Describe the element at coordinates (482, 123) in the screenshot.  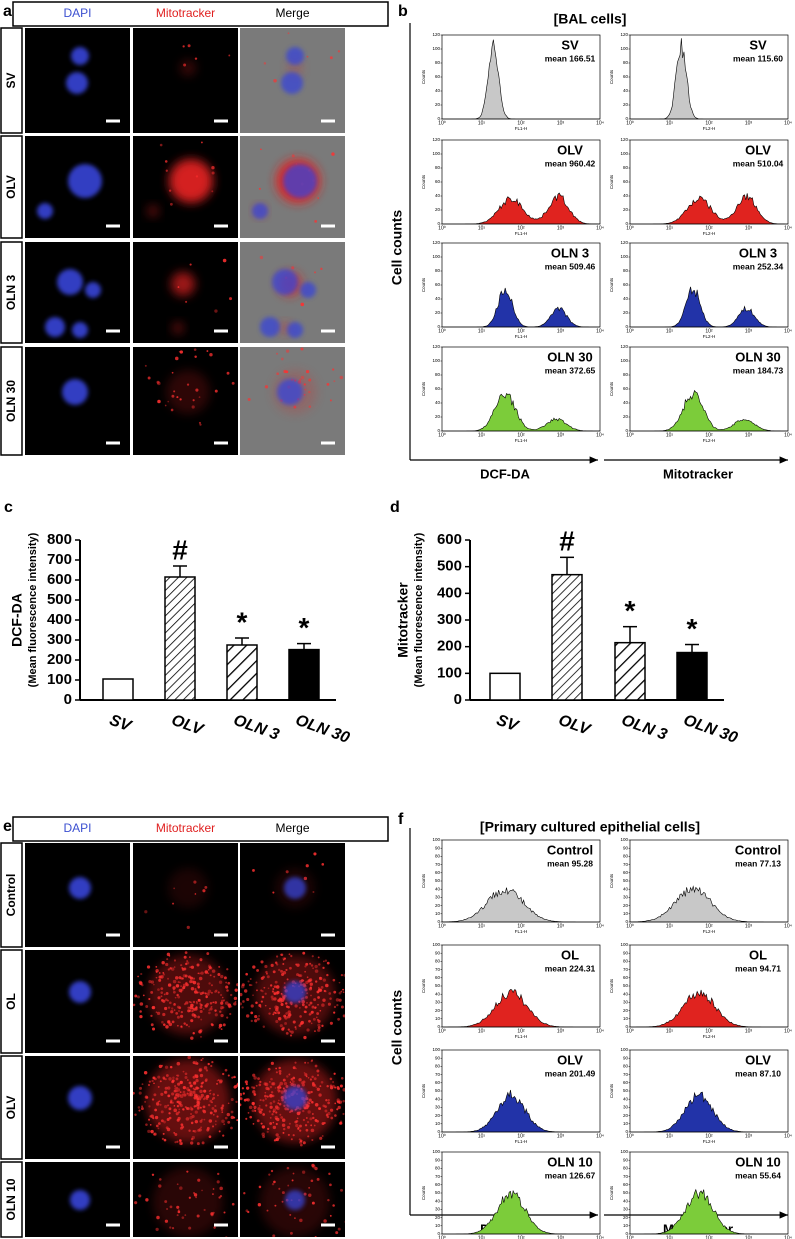
I see `decade-tick-label: 10¹` at that location.